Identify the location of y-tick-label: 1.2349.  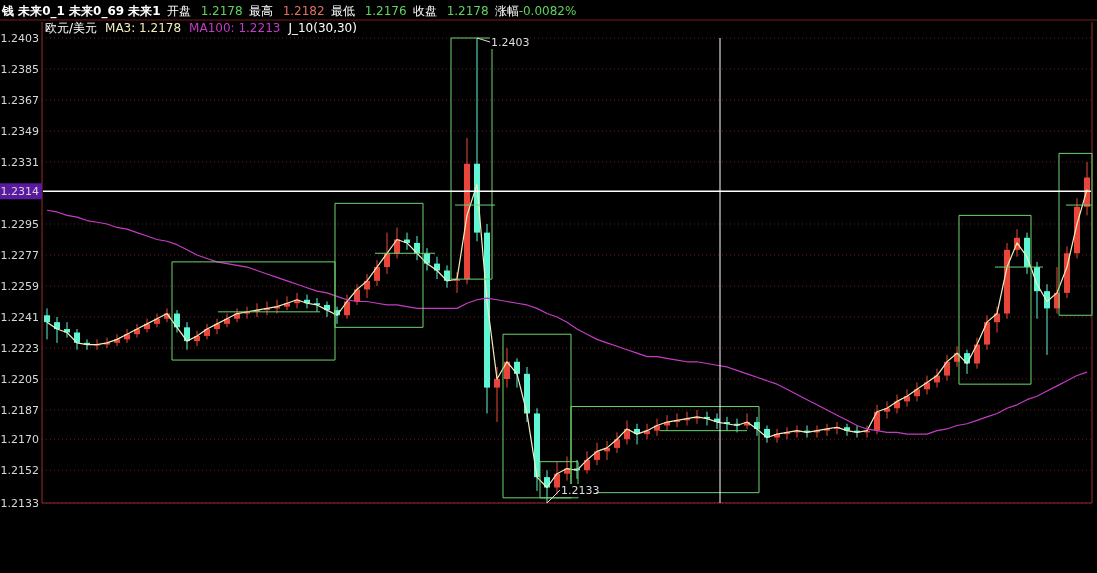
(19, 131).